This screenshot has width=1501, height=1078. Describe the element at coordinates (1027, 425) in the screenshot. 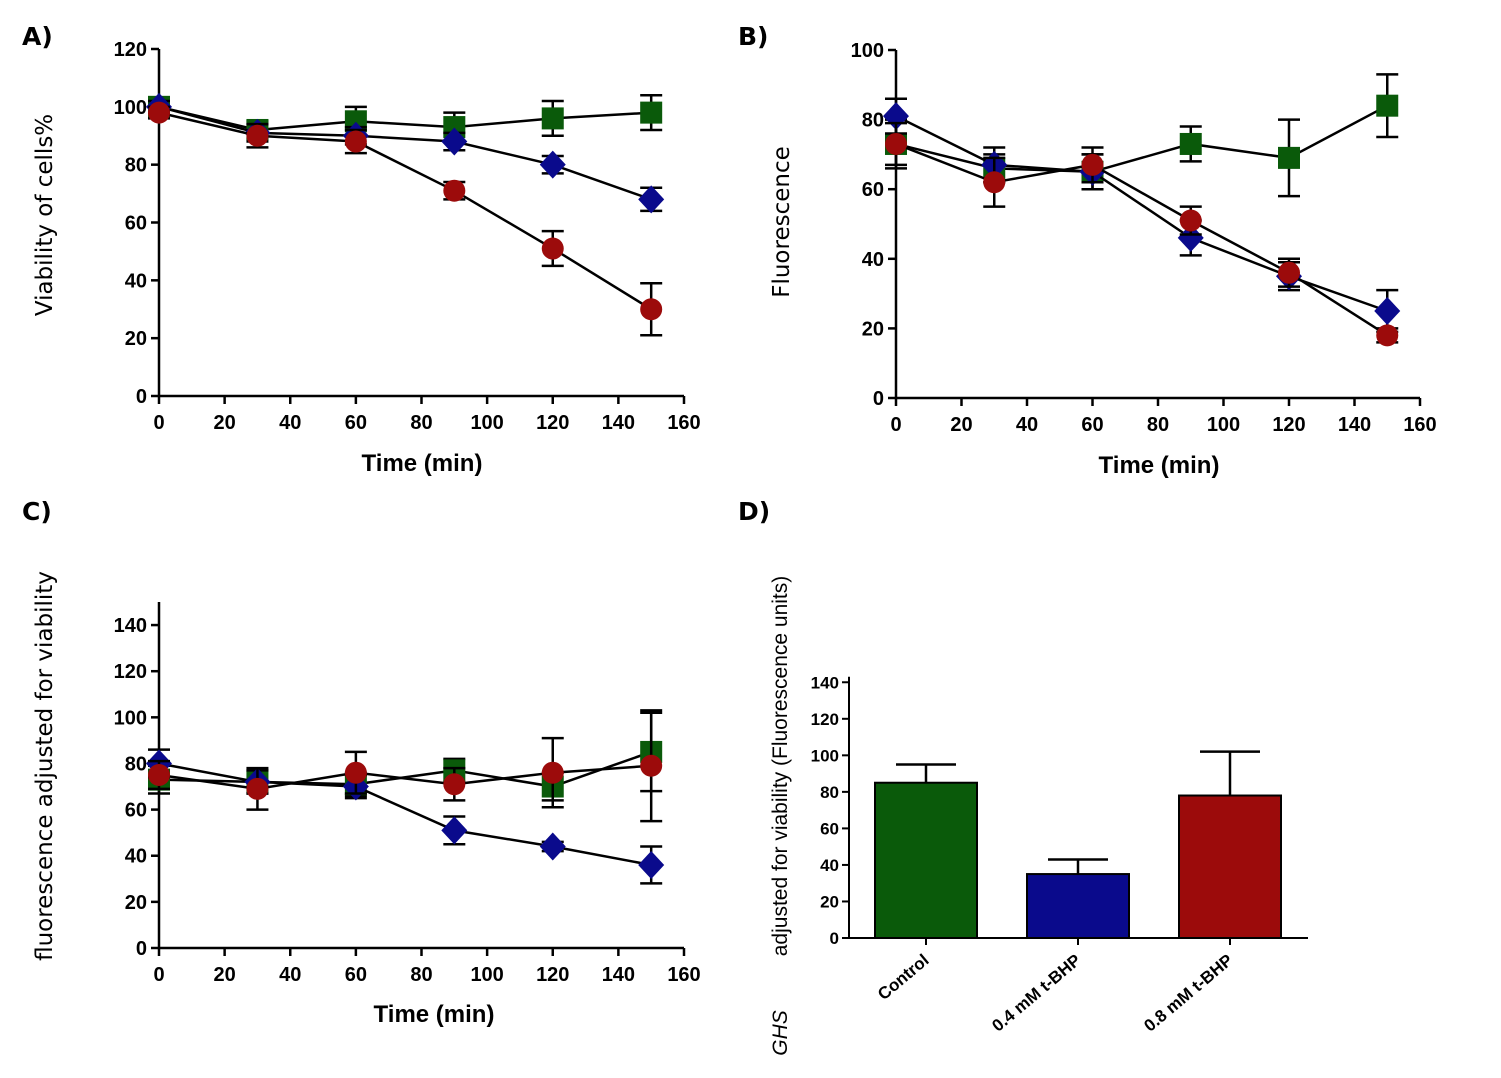

I see `panel-b-x-tick-label: 40` at that location.